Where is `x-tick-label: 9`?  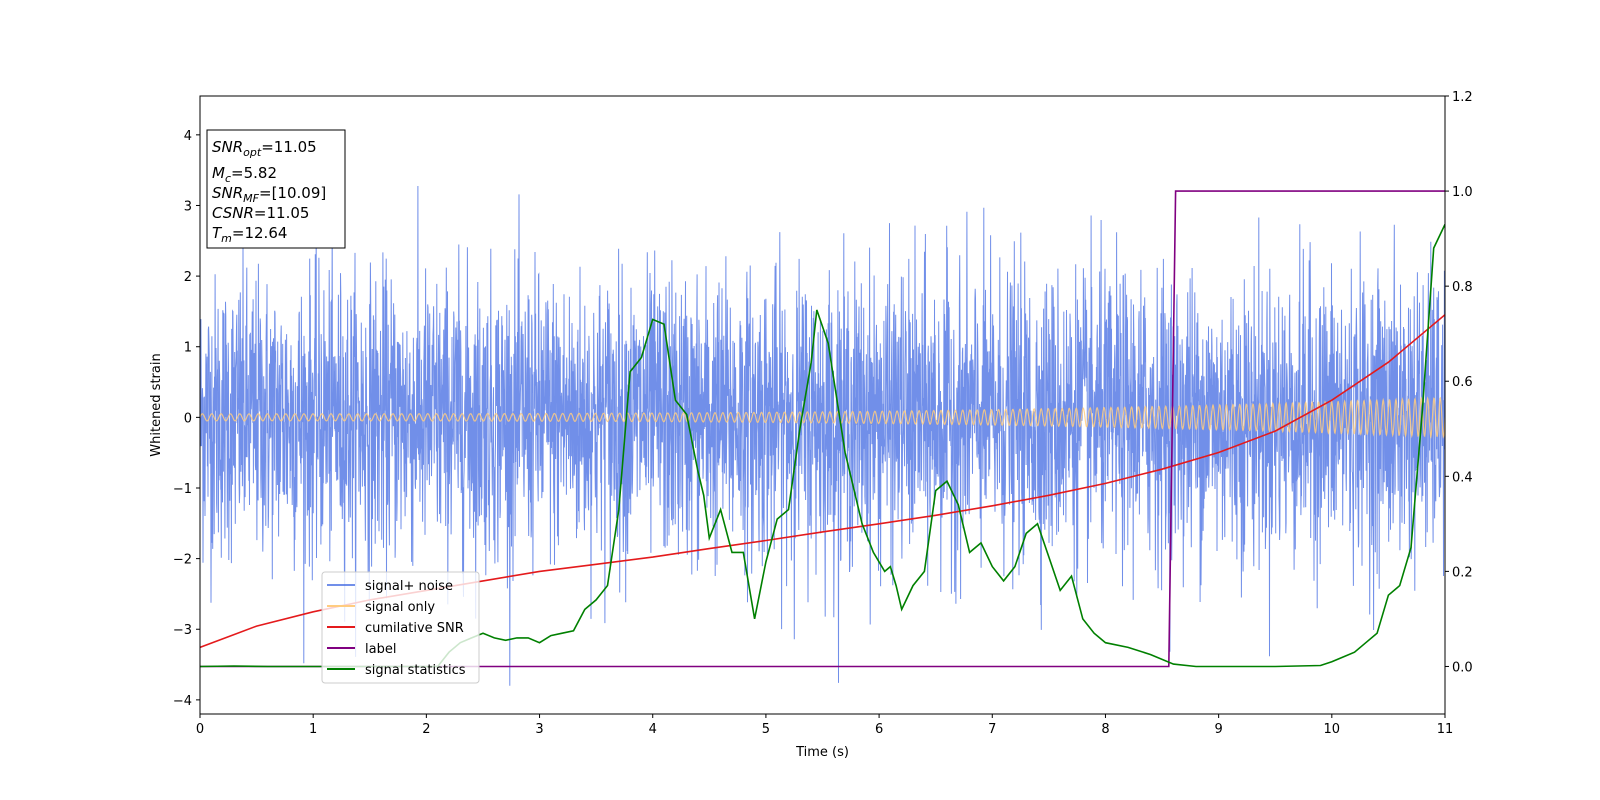
x-tick-label: 9 is located at coordinates (1218, 729).